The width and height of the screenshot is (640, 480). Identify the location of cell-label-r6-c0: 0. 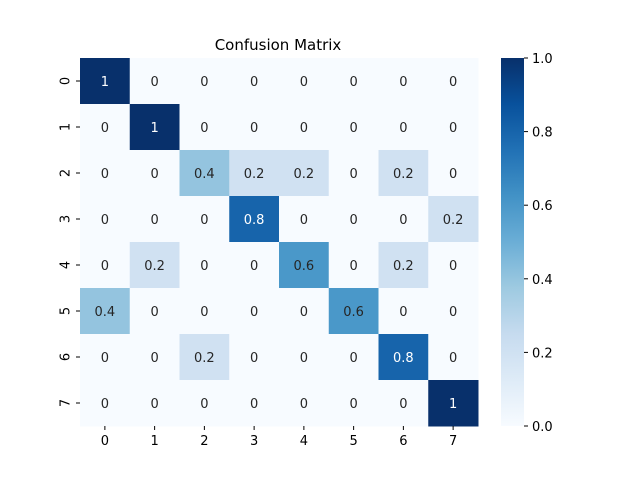
(105, 358).